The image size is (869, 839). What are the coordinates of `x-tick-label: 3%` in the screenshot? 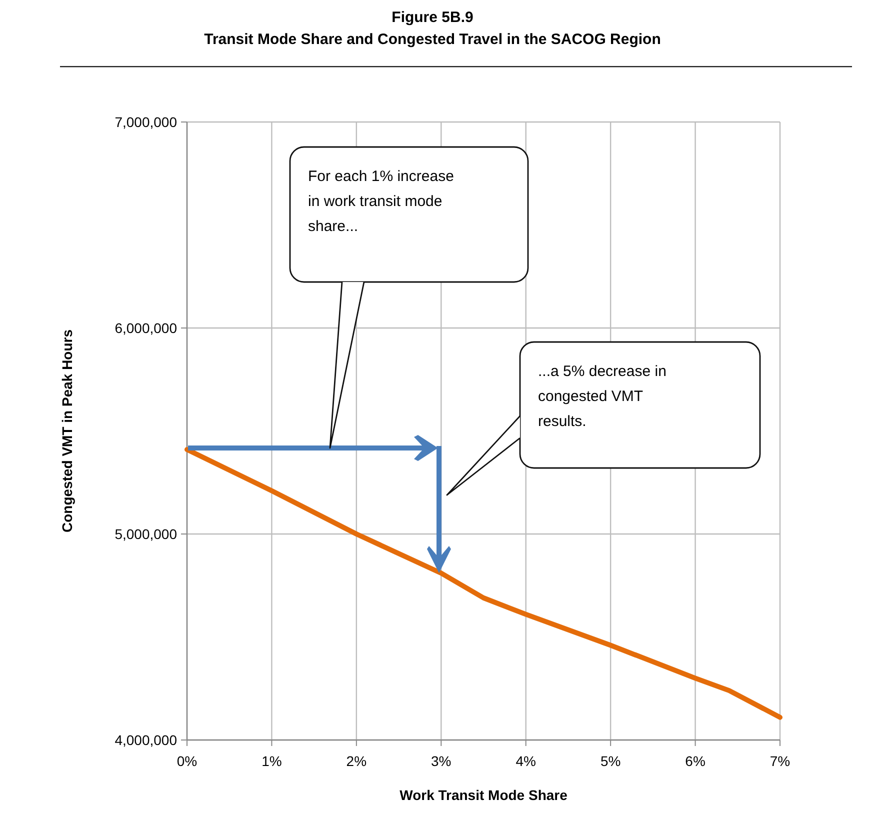 It's located at (441, 761).